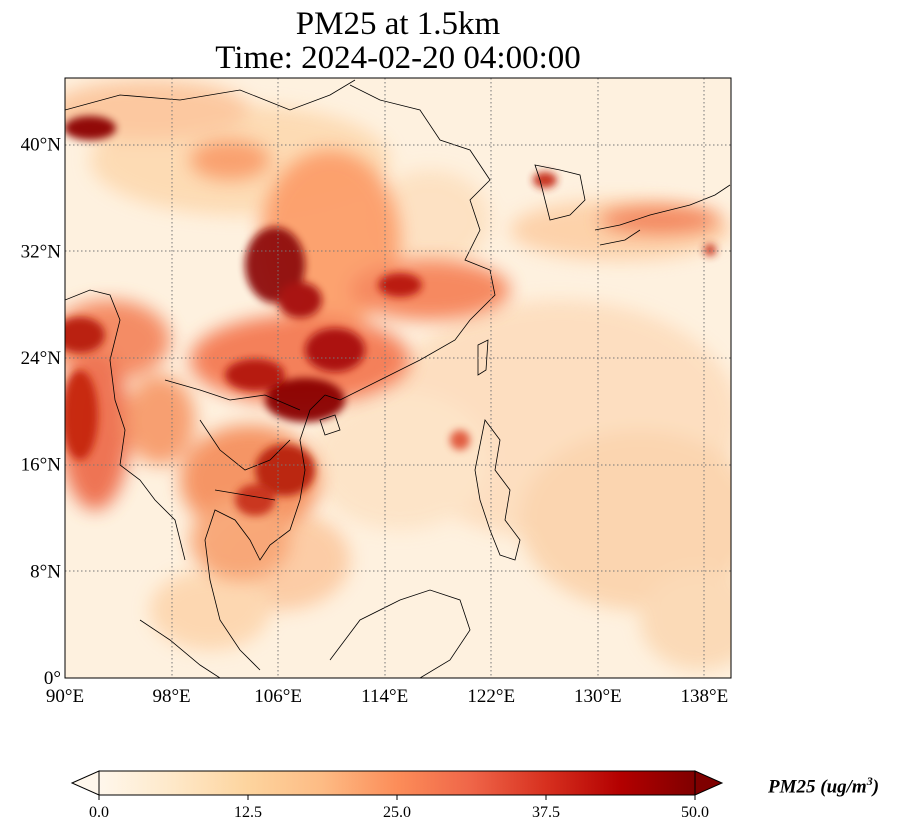  Describe the element at coordinates (171, 696) in the screenshot. I see `x-tick-label: 98°E` at that location.